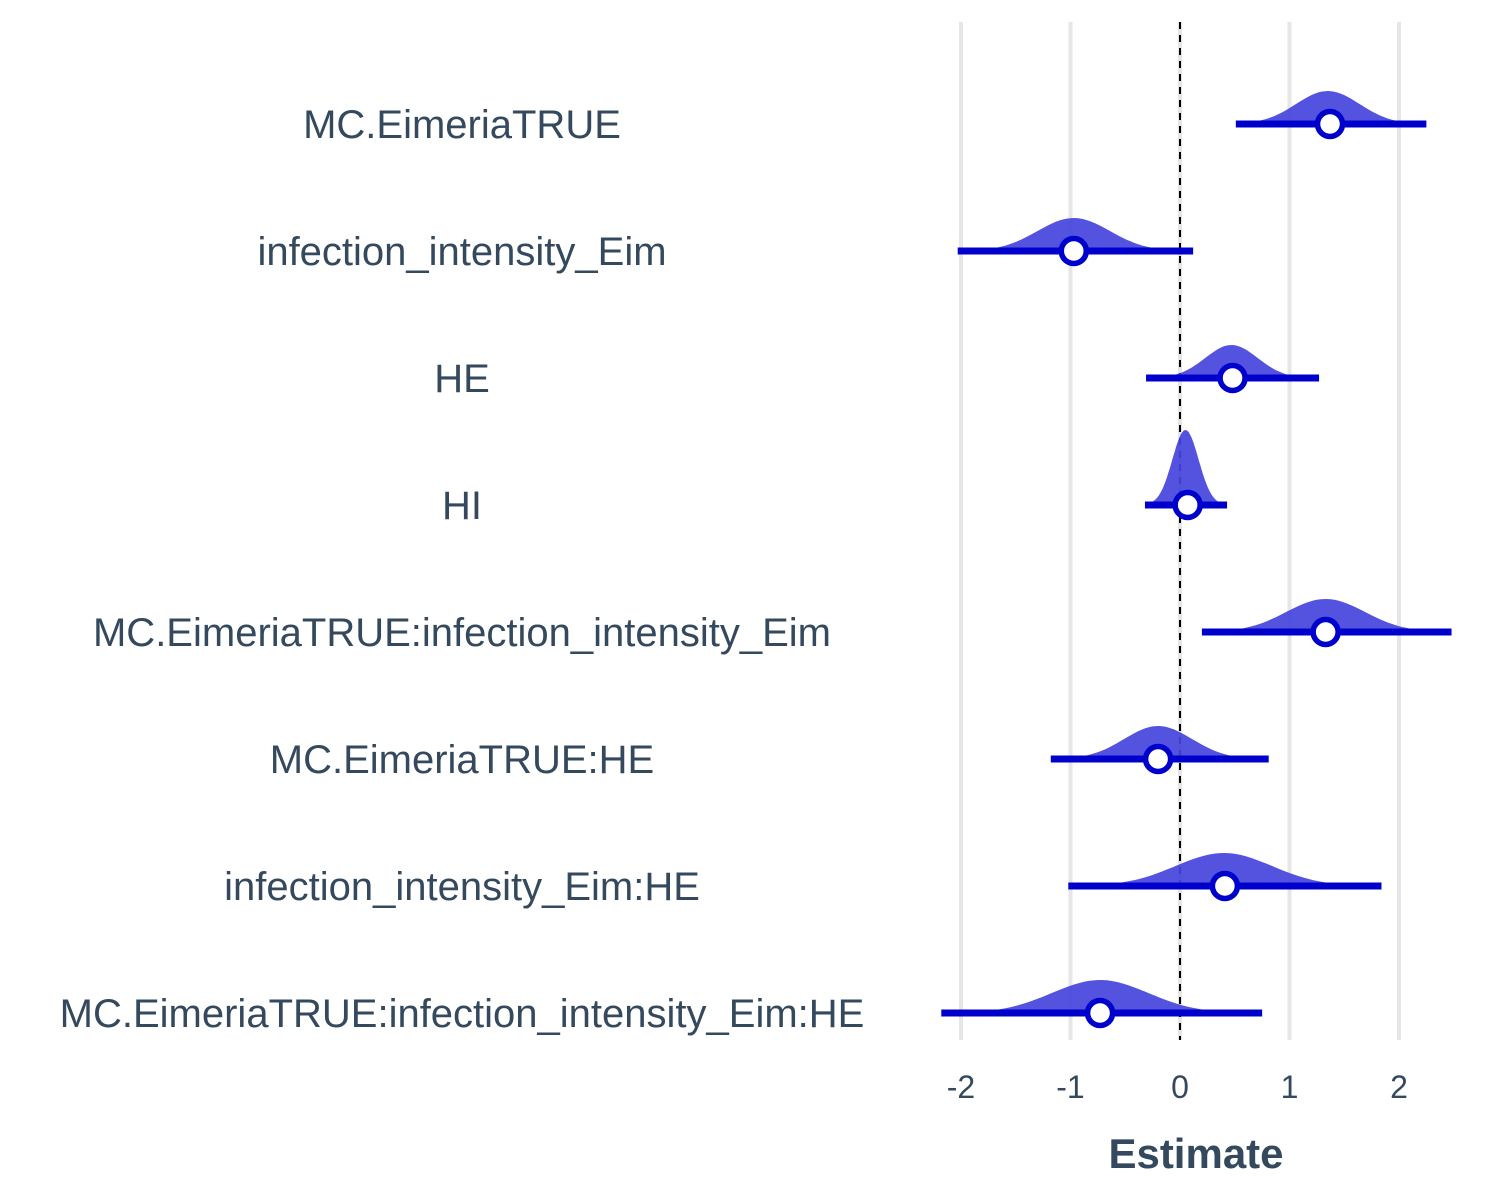 This screenshot has height=1200, width=1500. What do you see at coordinates (462, 760) in the screenshot?
I see `term-label: MC.EimeriaTRUE:HE` at bounding box center [462, 760].